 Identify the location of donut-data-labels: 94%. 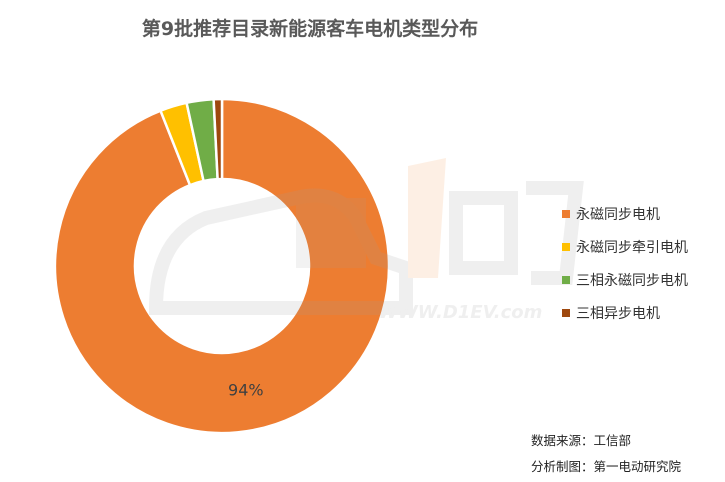
(246, 389).